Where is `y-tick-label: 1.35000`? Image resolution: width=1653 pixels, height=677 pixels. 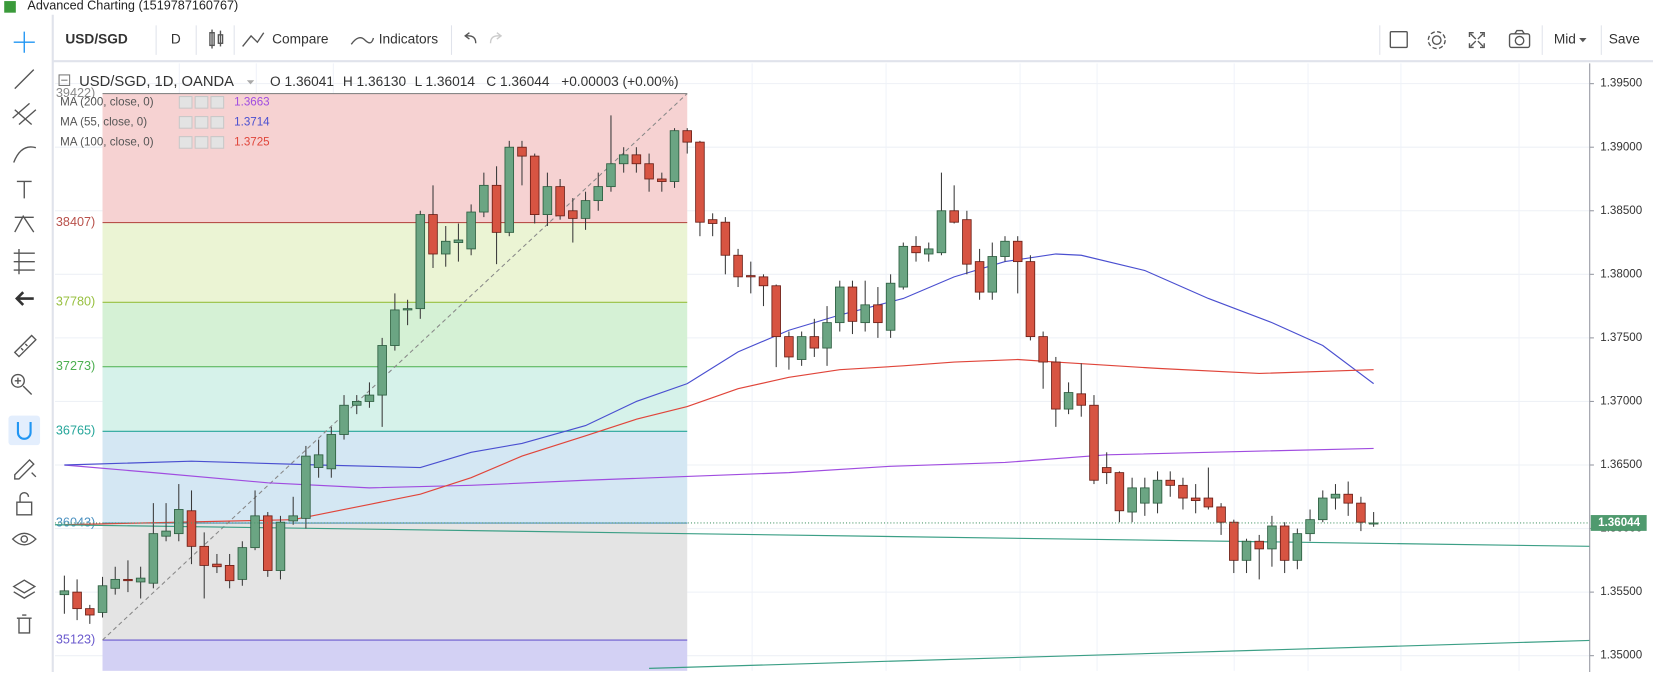
y-tick-label: 1.35000 is located at coordinates (1621, 655).